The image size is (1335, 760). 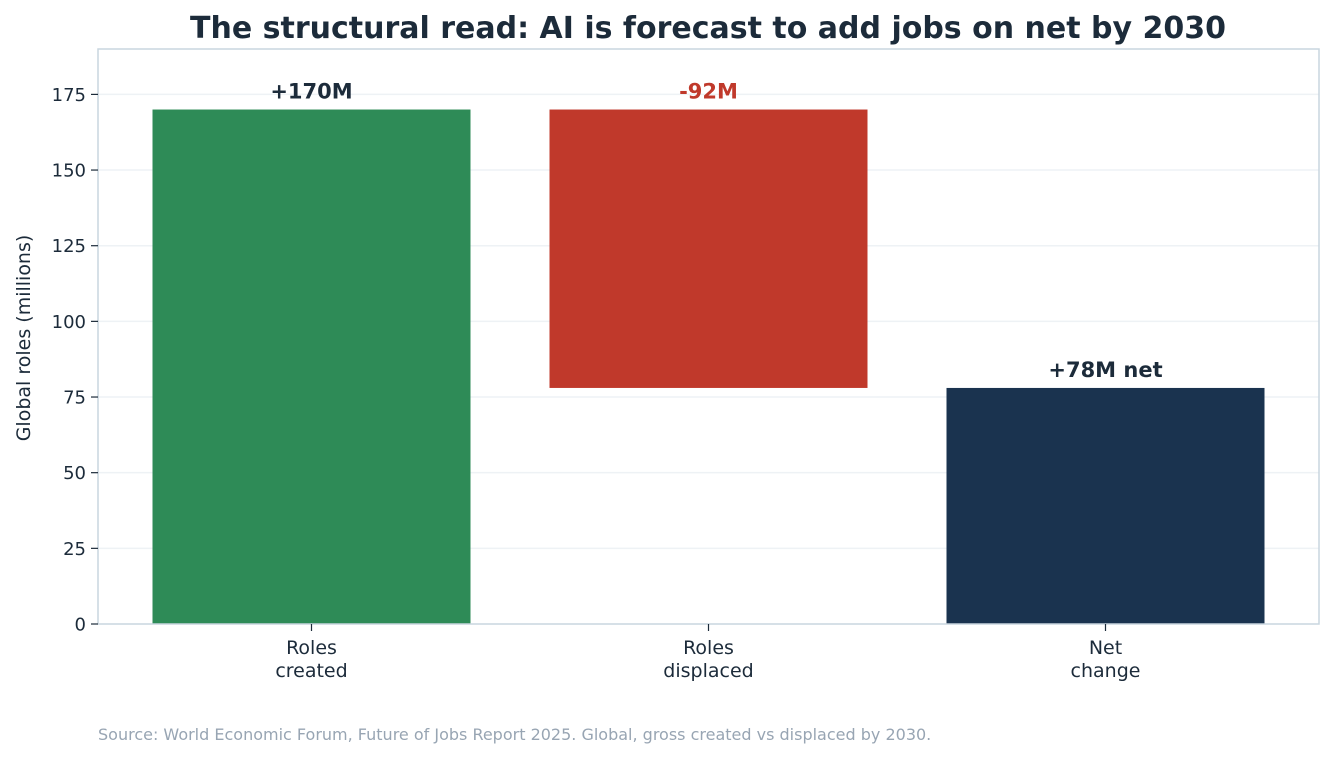 I want to click on y-tick-label-125: 125, so click(x=69, y=246).